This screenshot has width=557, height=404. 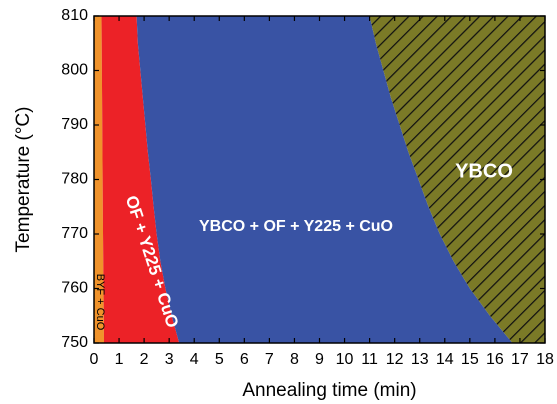 What do you see at coordinates (219, 359) in the screenshot?
I see `x-tick-label: 5` at bounding box center [219, 359].